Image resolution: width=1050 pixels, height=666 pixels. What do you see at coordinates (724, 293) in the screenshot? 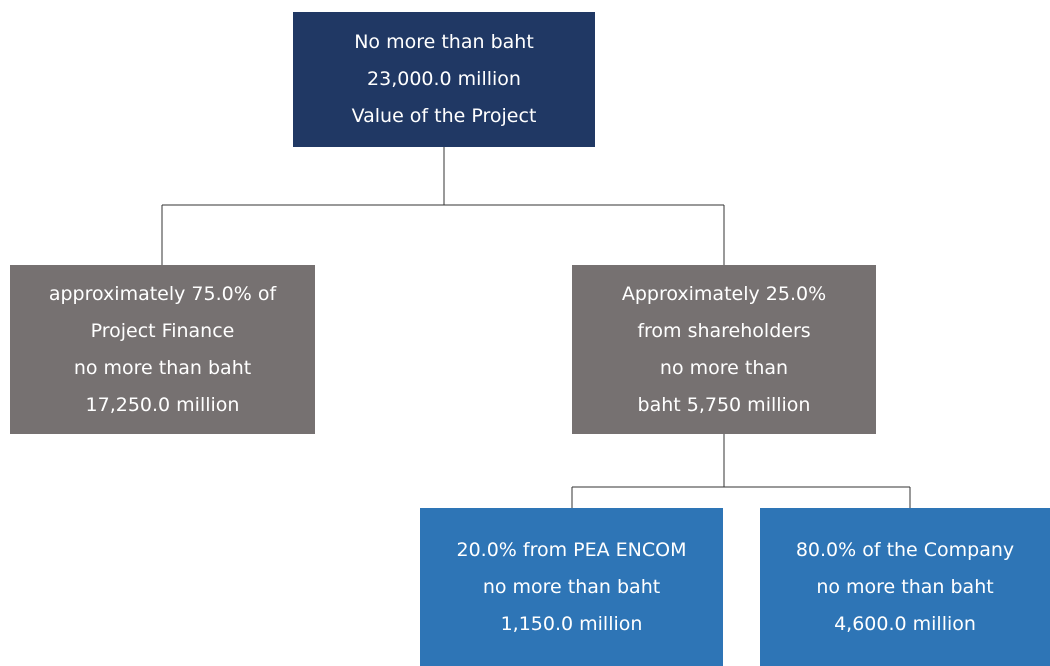
I see `node-line: Approximately 25.0%` at bounding box center [724, 293].